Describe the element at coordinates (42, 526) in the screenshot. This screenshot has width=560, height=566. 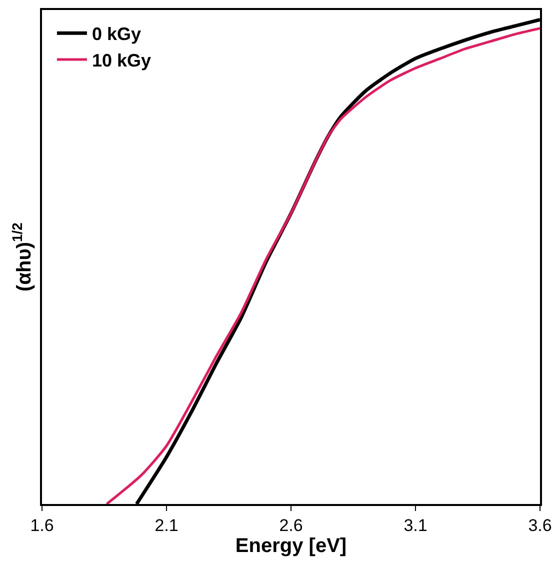
I see `x-tick-label: 1.6` at that location.